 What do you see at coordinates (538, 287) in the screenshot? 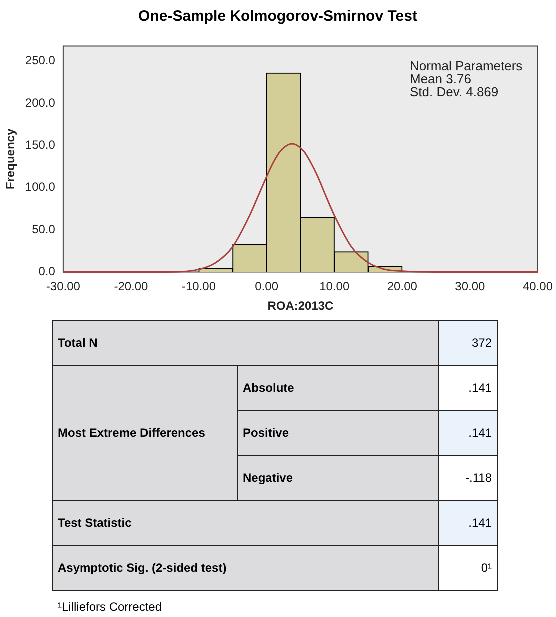
I see `x-tick-label: 40.00` at bounding box center [538, 287].